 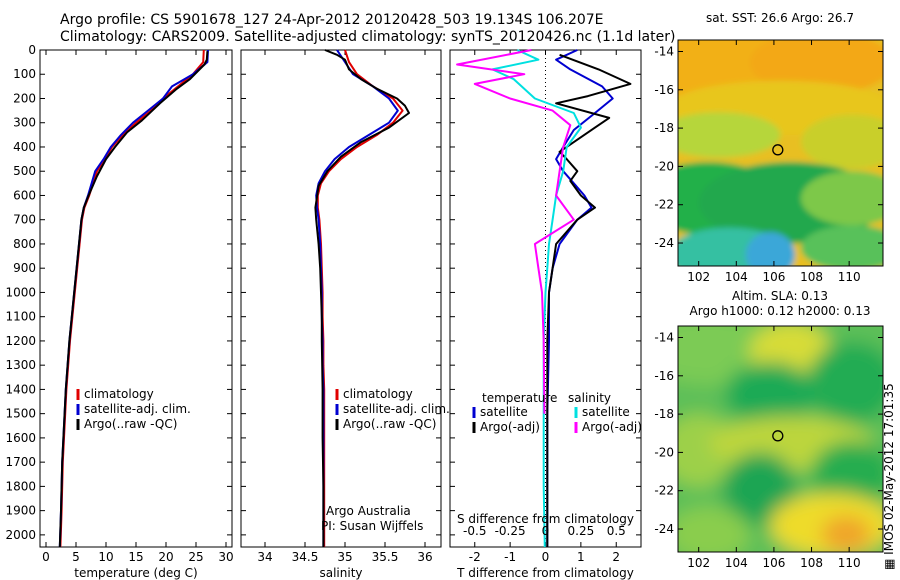 I want to click on legend-title-temperature: temperature, so click(x=519, y=398).